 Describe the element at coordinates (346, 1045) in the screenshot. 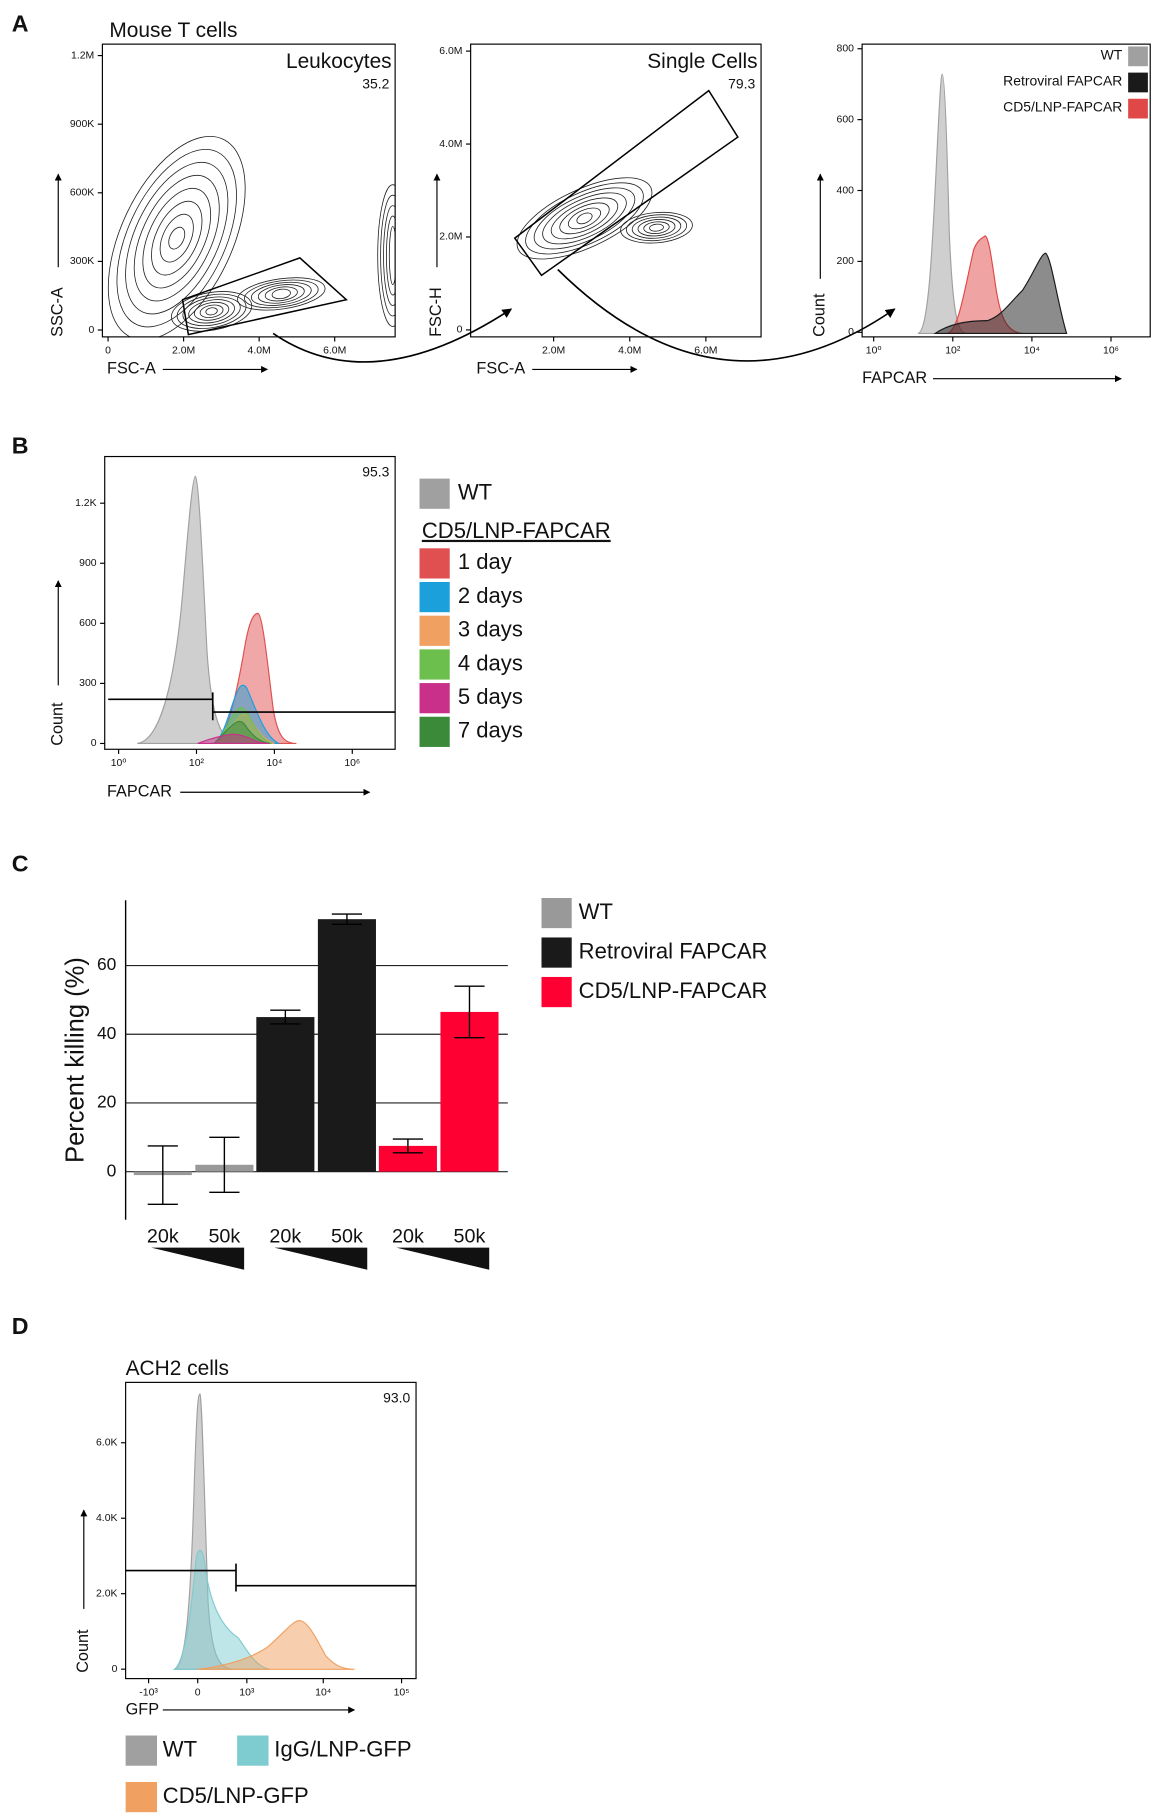

I see `bar` at that location.